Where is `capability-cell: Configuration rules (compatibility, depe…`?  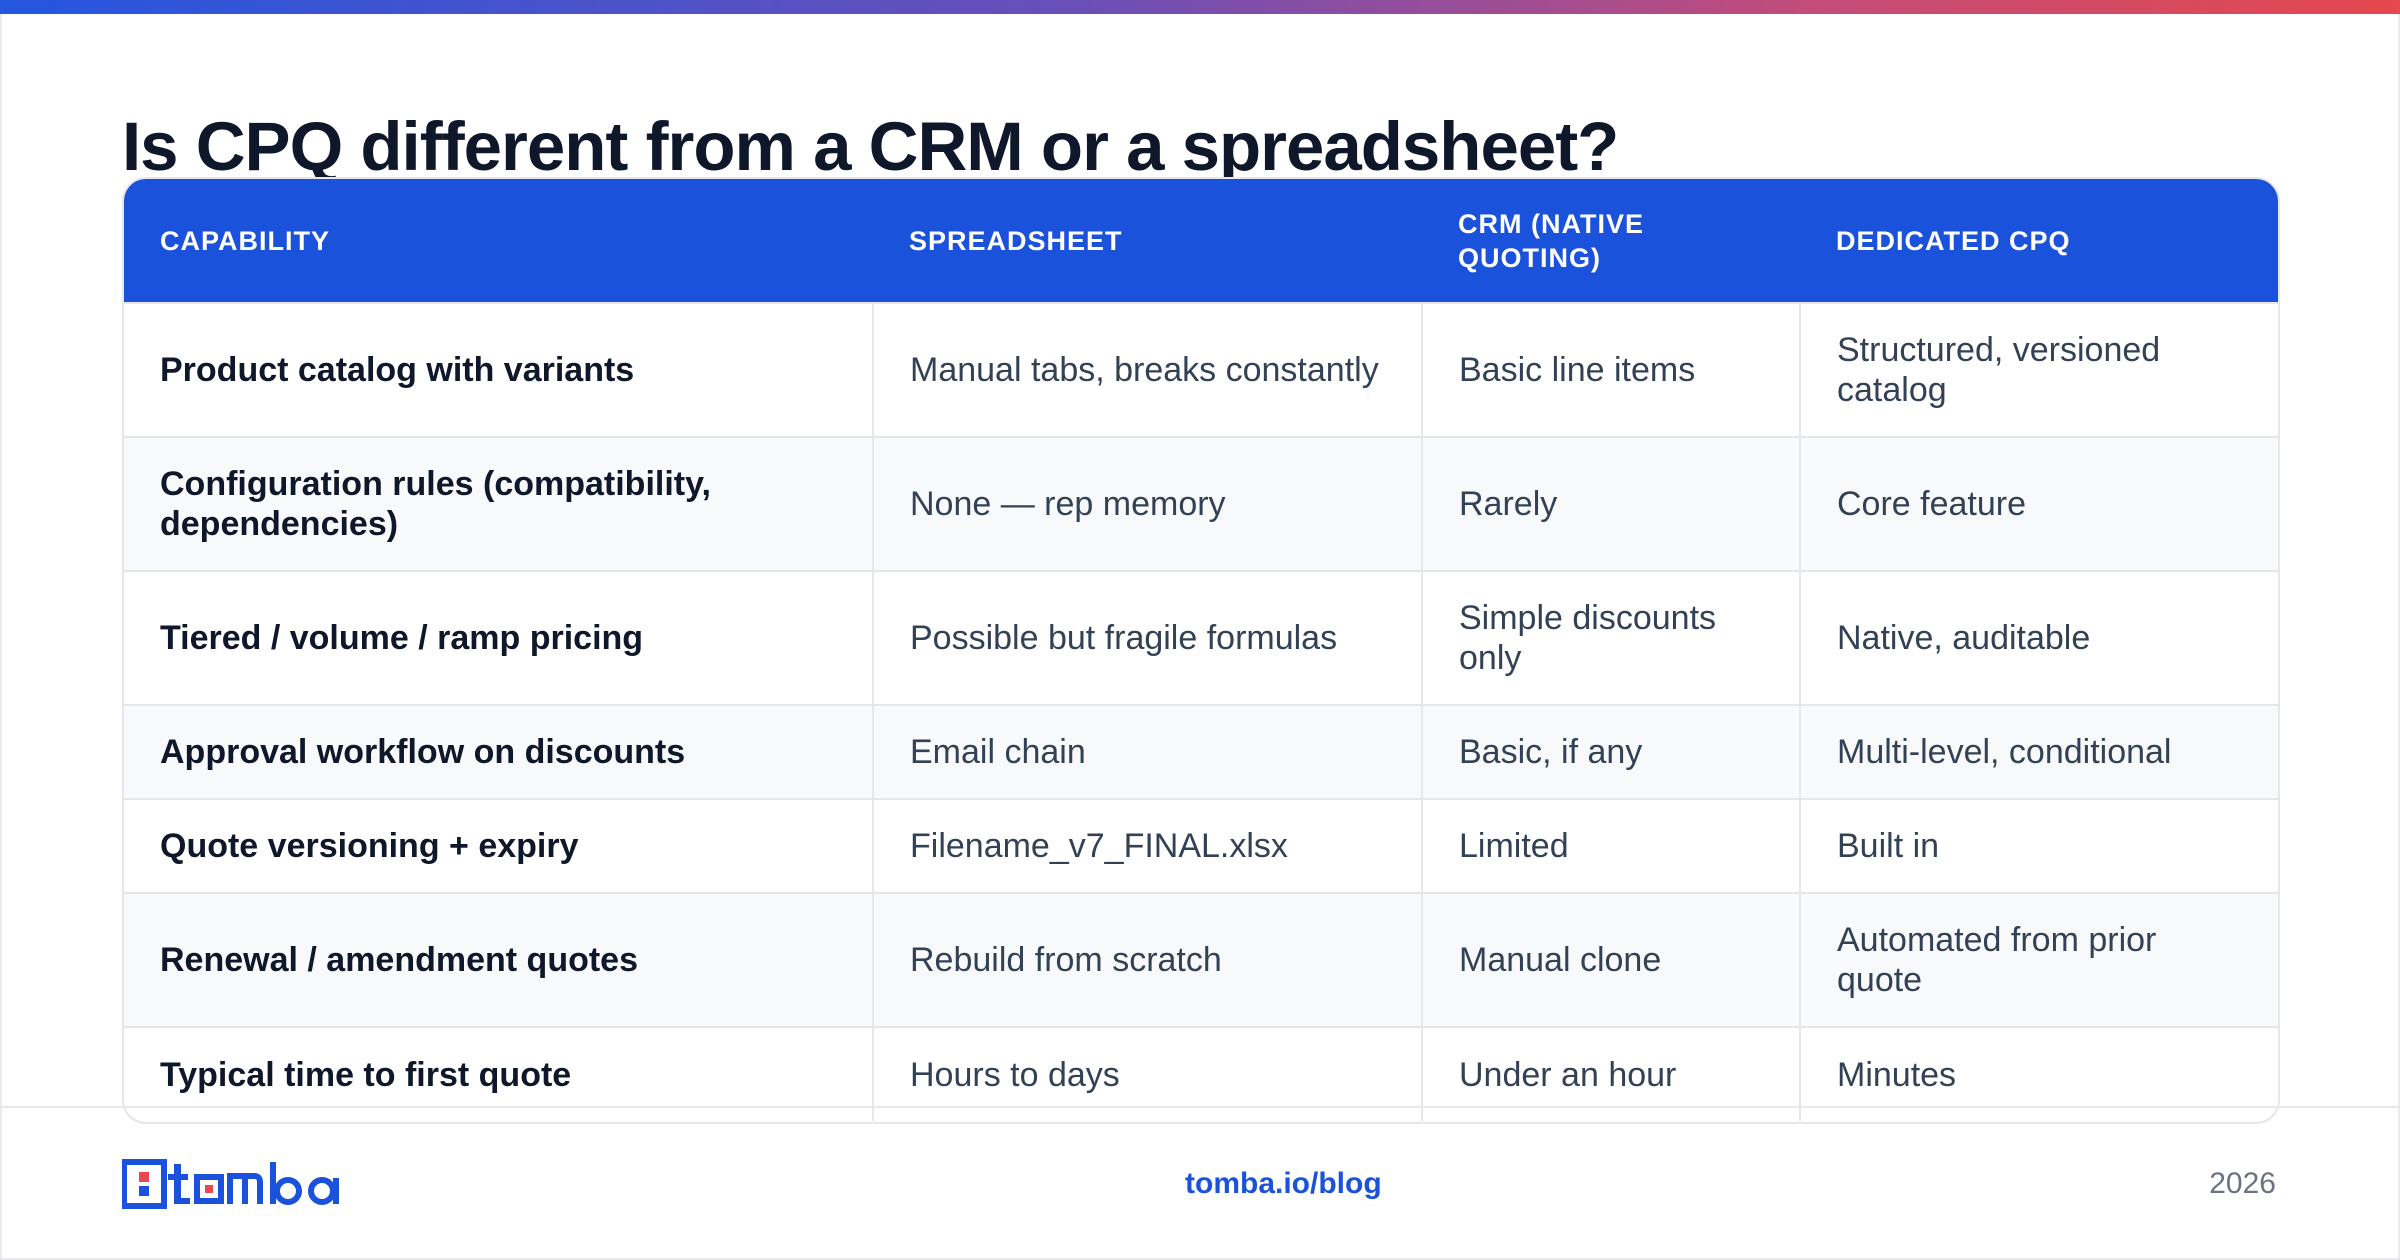
capability-cell: Configuration rules (compatibility, depe… is located at coordinates (498, 503).